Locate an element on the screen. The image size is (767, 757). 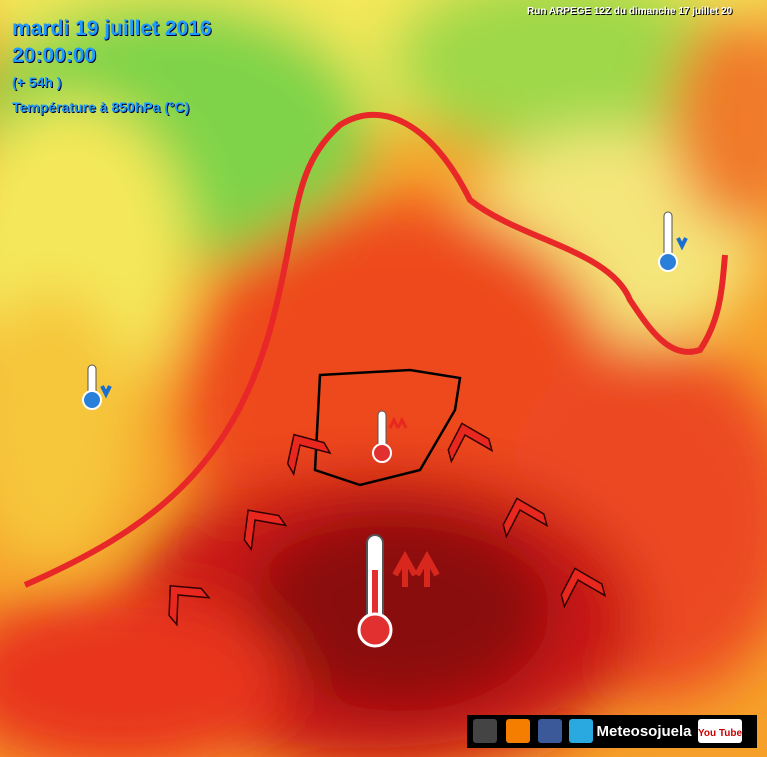
youtube-icon is located at coordinates (720, 731).